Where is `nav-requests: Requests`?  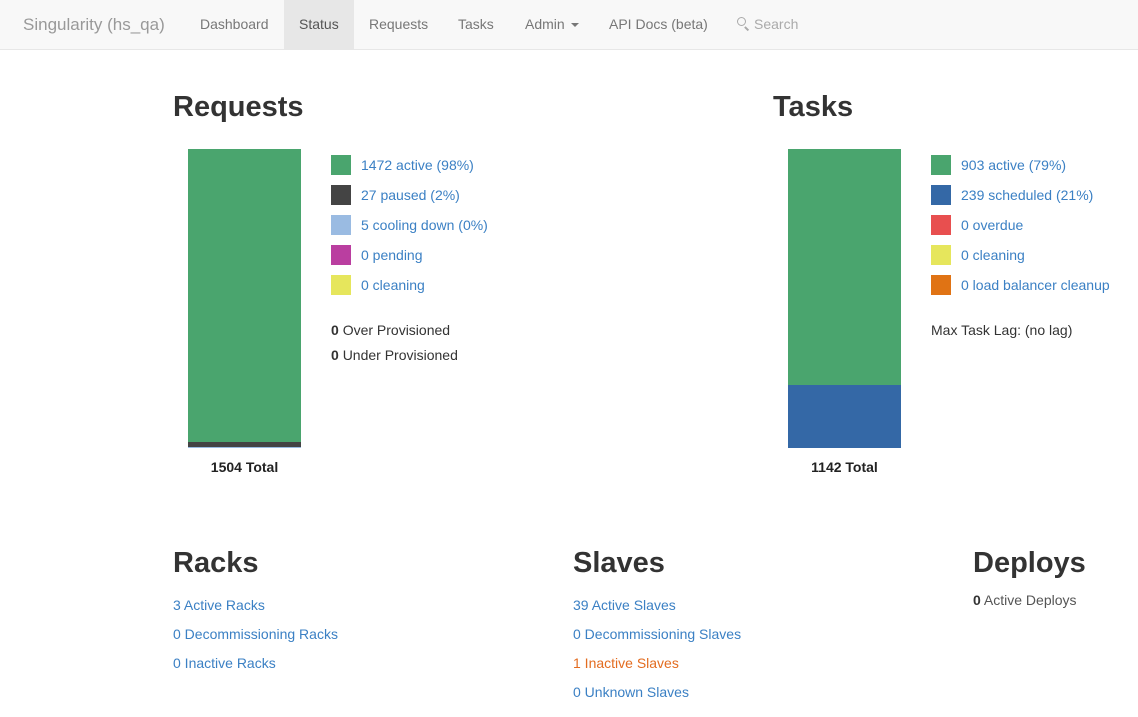 nav-requests: Requests is located at coordinates (399, 24).